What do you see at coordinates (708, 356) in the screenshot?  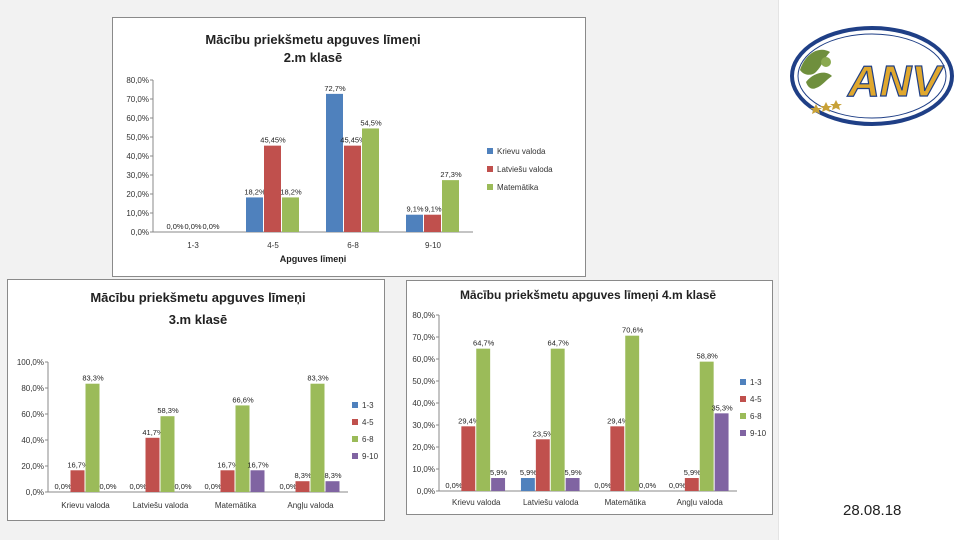 I see `data-label: 58,8%` at bounding box center [708, 356].